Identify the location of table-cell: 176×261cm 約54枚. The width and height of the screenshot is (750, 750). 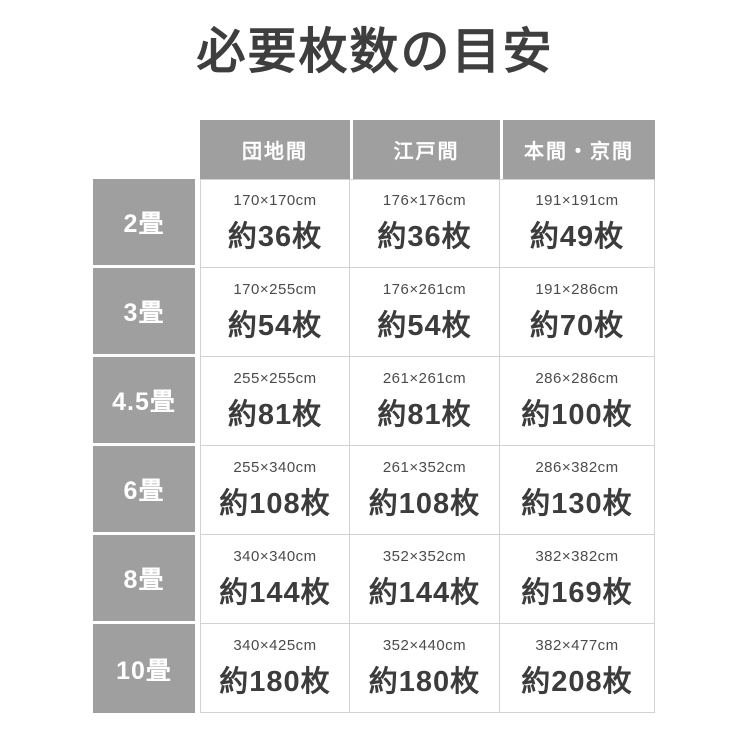
(425, 312).